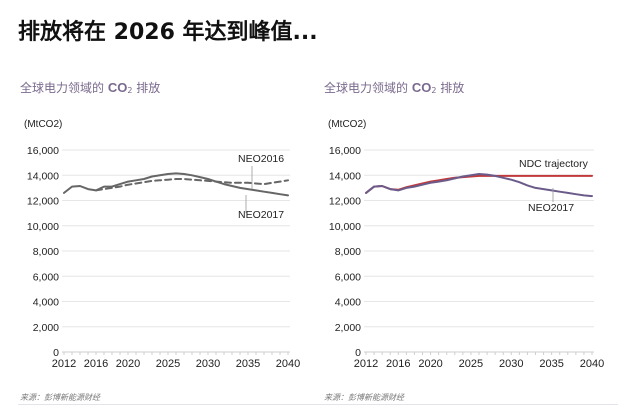  What do you see at coordinates (551, 208) in the screenshot?
I see `right-annotation-label: NEO2017` at bounding box center [551, 208].